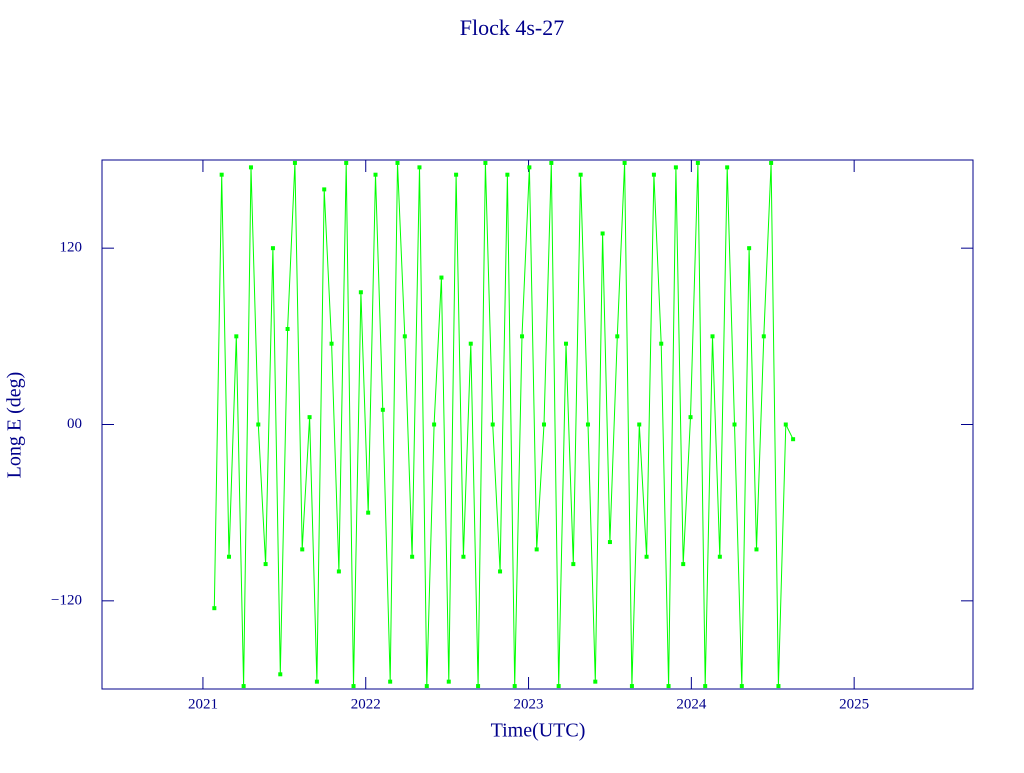 The image size is (1024, 773). Describe the element at coordinates (15, 425) in the screenshot. I see `y-axis-label: Long E (deg)` at that location.